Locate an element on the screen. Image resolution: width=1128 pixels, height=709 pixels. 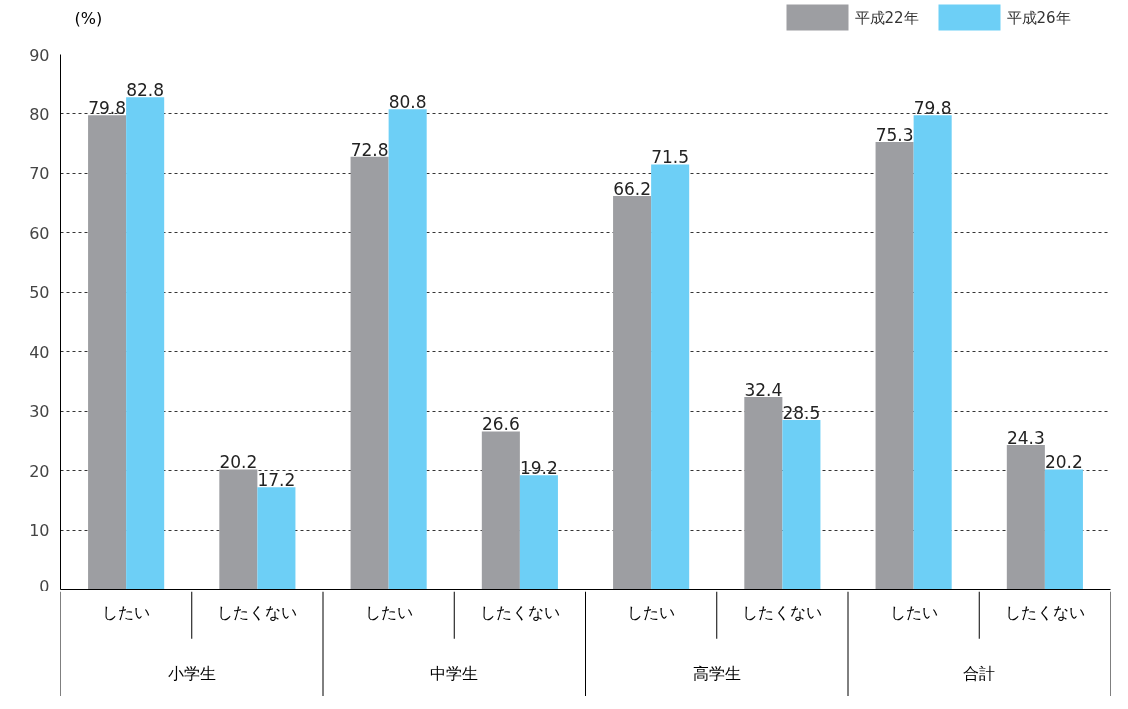
y-tick-label: 80 is located at coordinates (39, 114).